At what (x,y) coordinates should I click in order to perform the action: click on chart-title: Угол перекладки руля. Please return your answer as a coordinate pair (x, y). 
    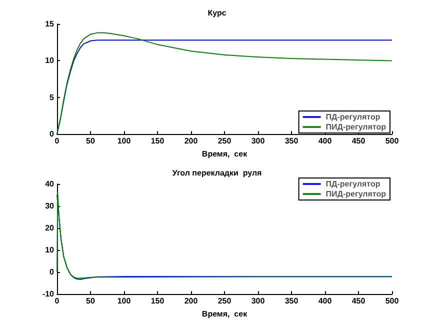
    Looking at the image, I should click on (217, 173).